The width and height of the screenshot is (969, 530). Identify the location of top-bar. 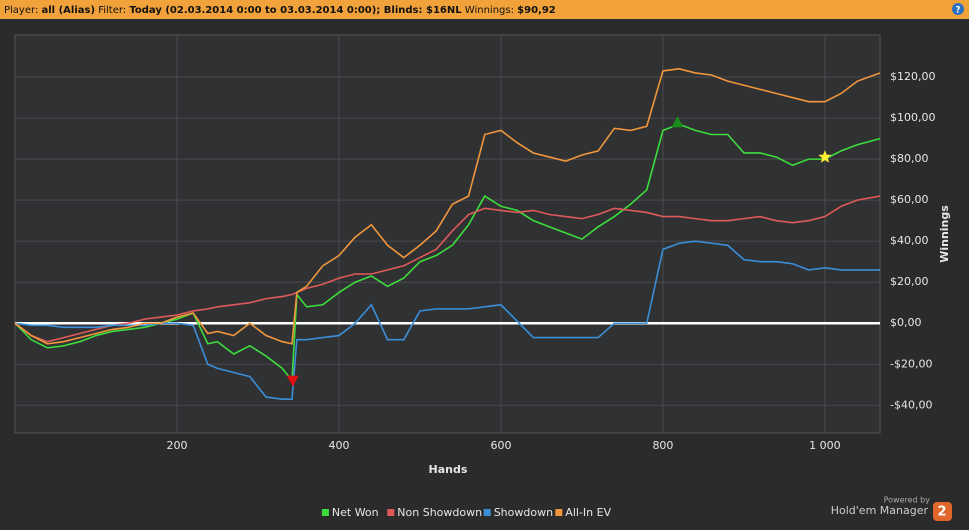
(484, 9).